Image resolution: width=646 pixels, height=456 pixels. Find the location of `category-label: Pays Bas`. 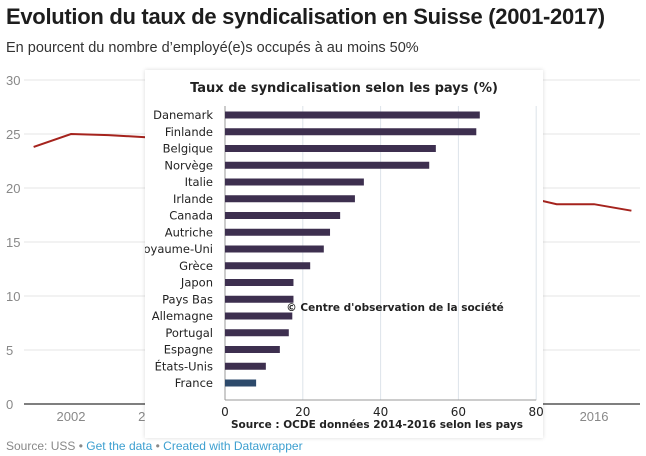

category-label: Pays Bas is located at coordinates (187, 299).